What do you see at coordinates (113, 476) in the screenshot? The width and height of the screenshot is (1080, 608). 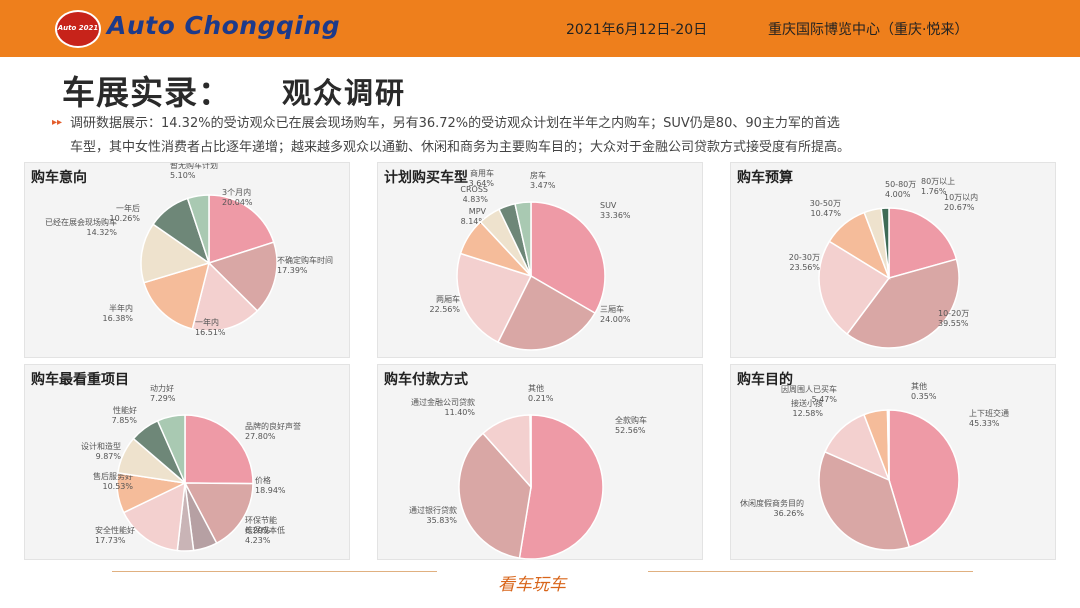 I see `slice-label: 售后服务好` at bounding box center [113, 476].